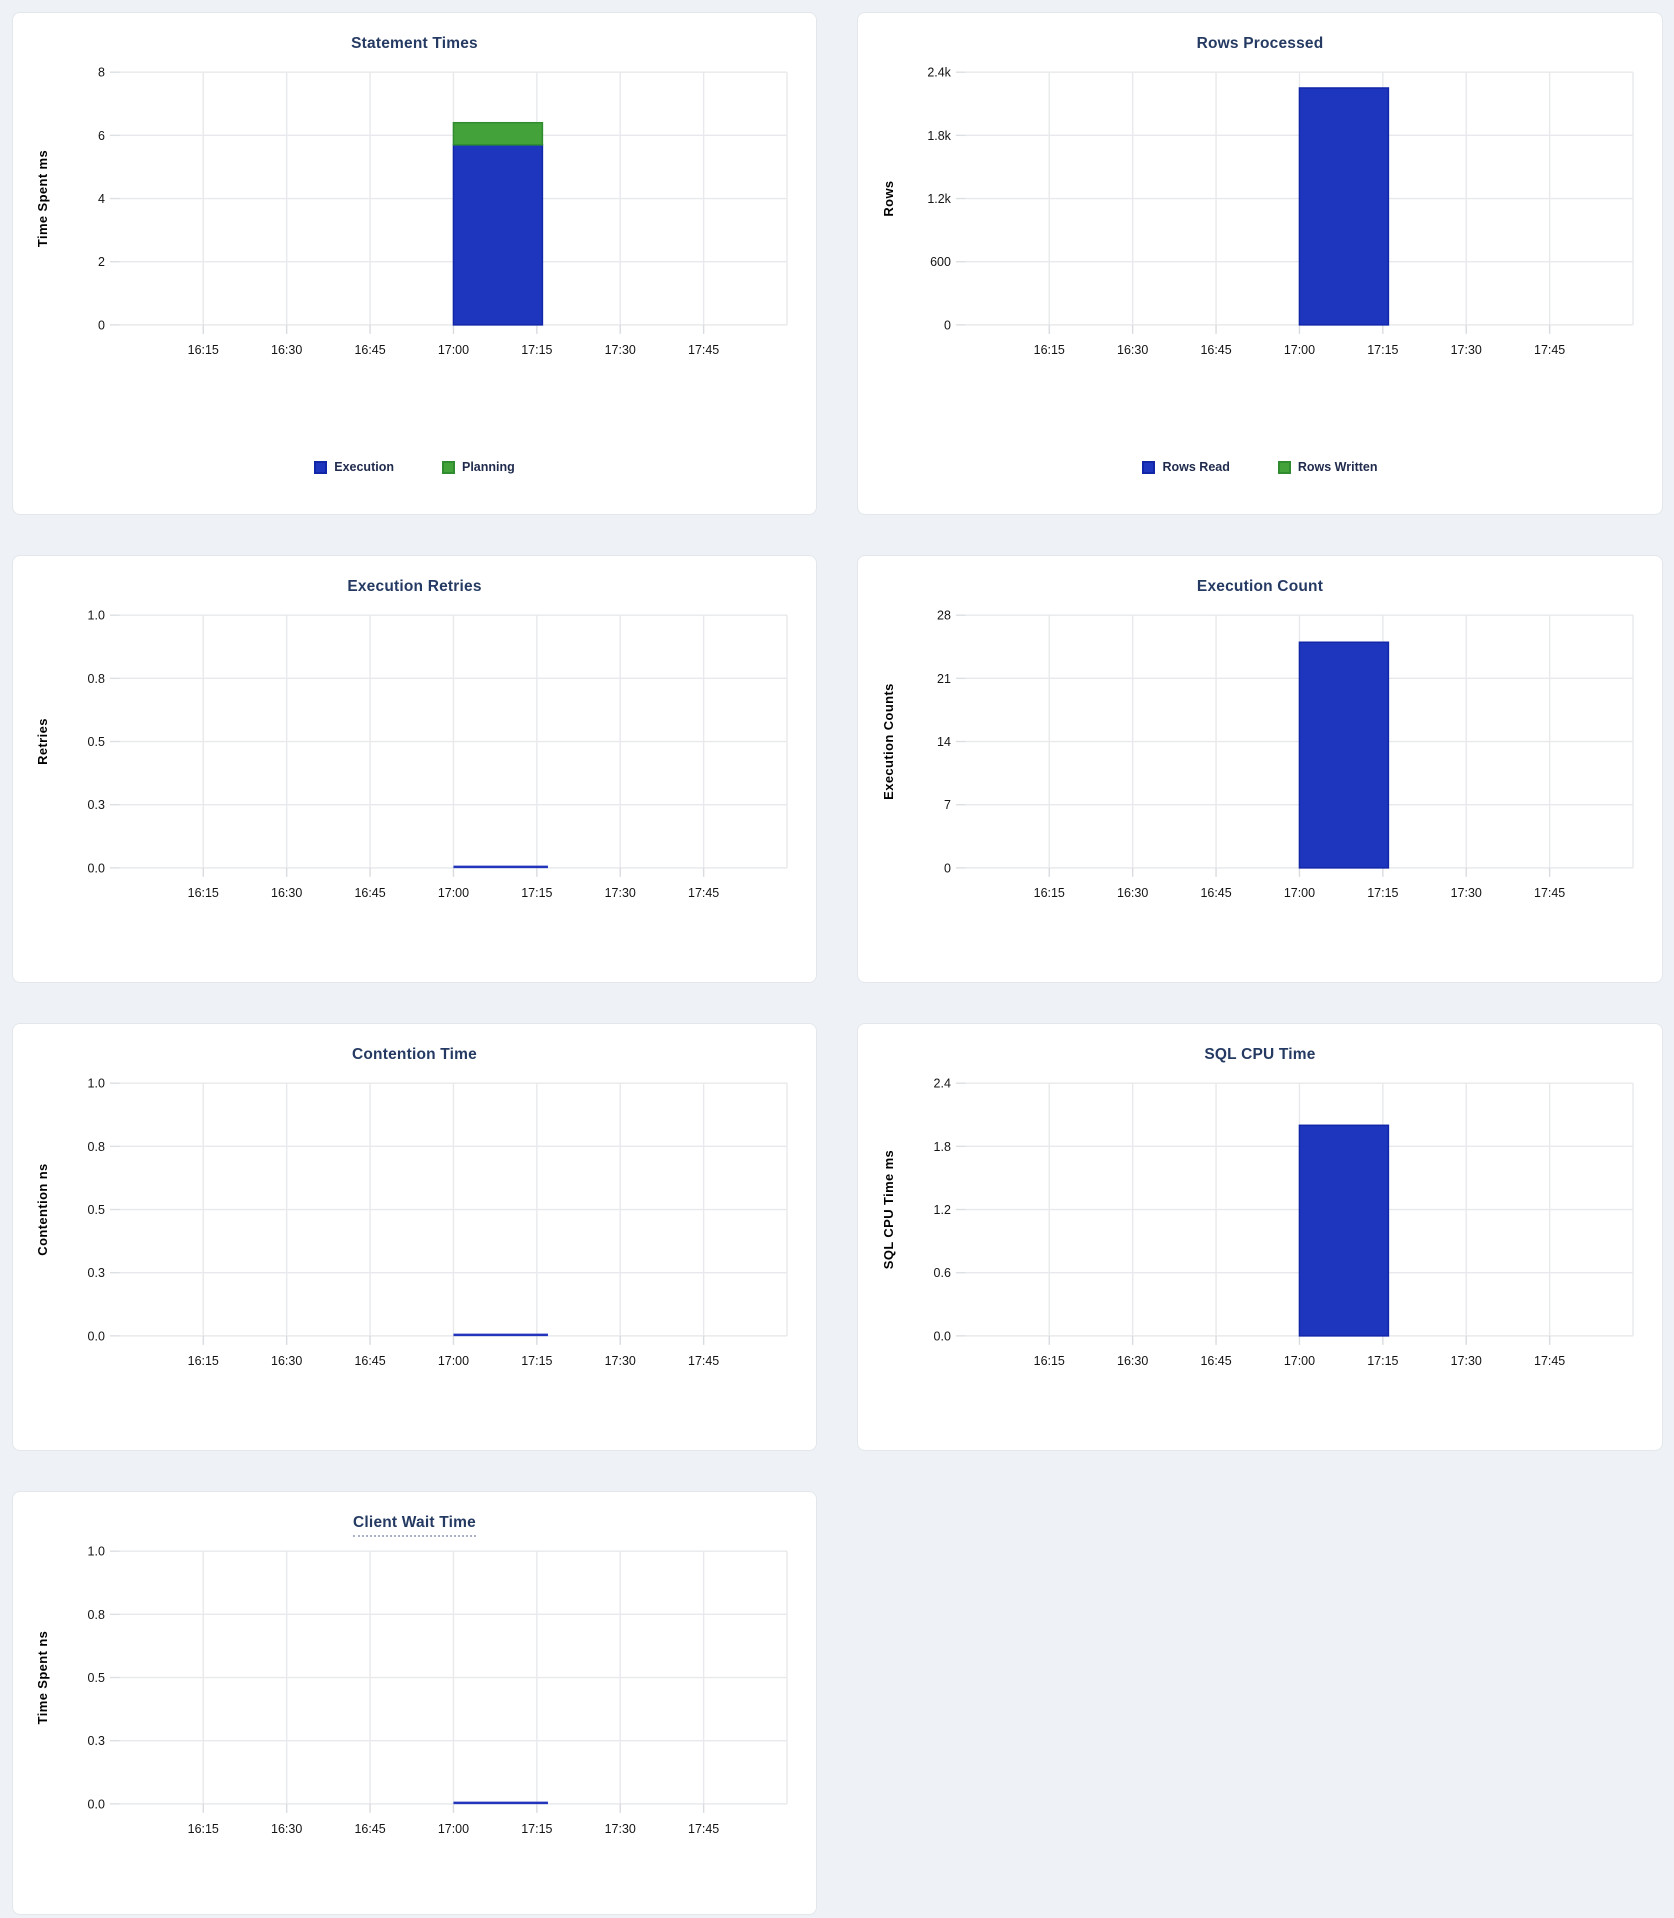  What do you see at coordinates (1260, 1054) in the screenshot?
I see `chart-title-sql-cpu-time: SQL CPU Time` at bounding box center [1260, 1054].